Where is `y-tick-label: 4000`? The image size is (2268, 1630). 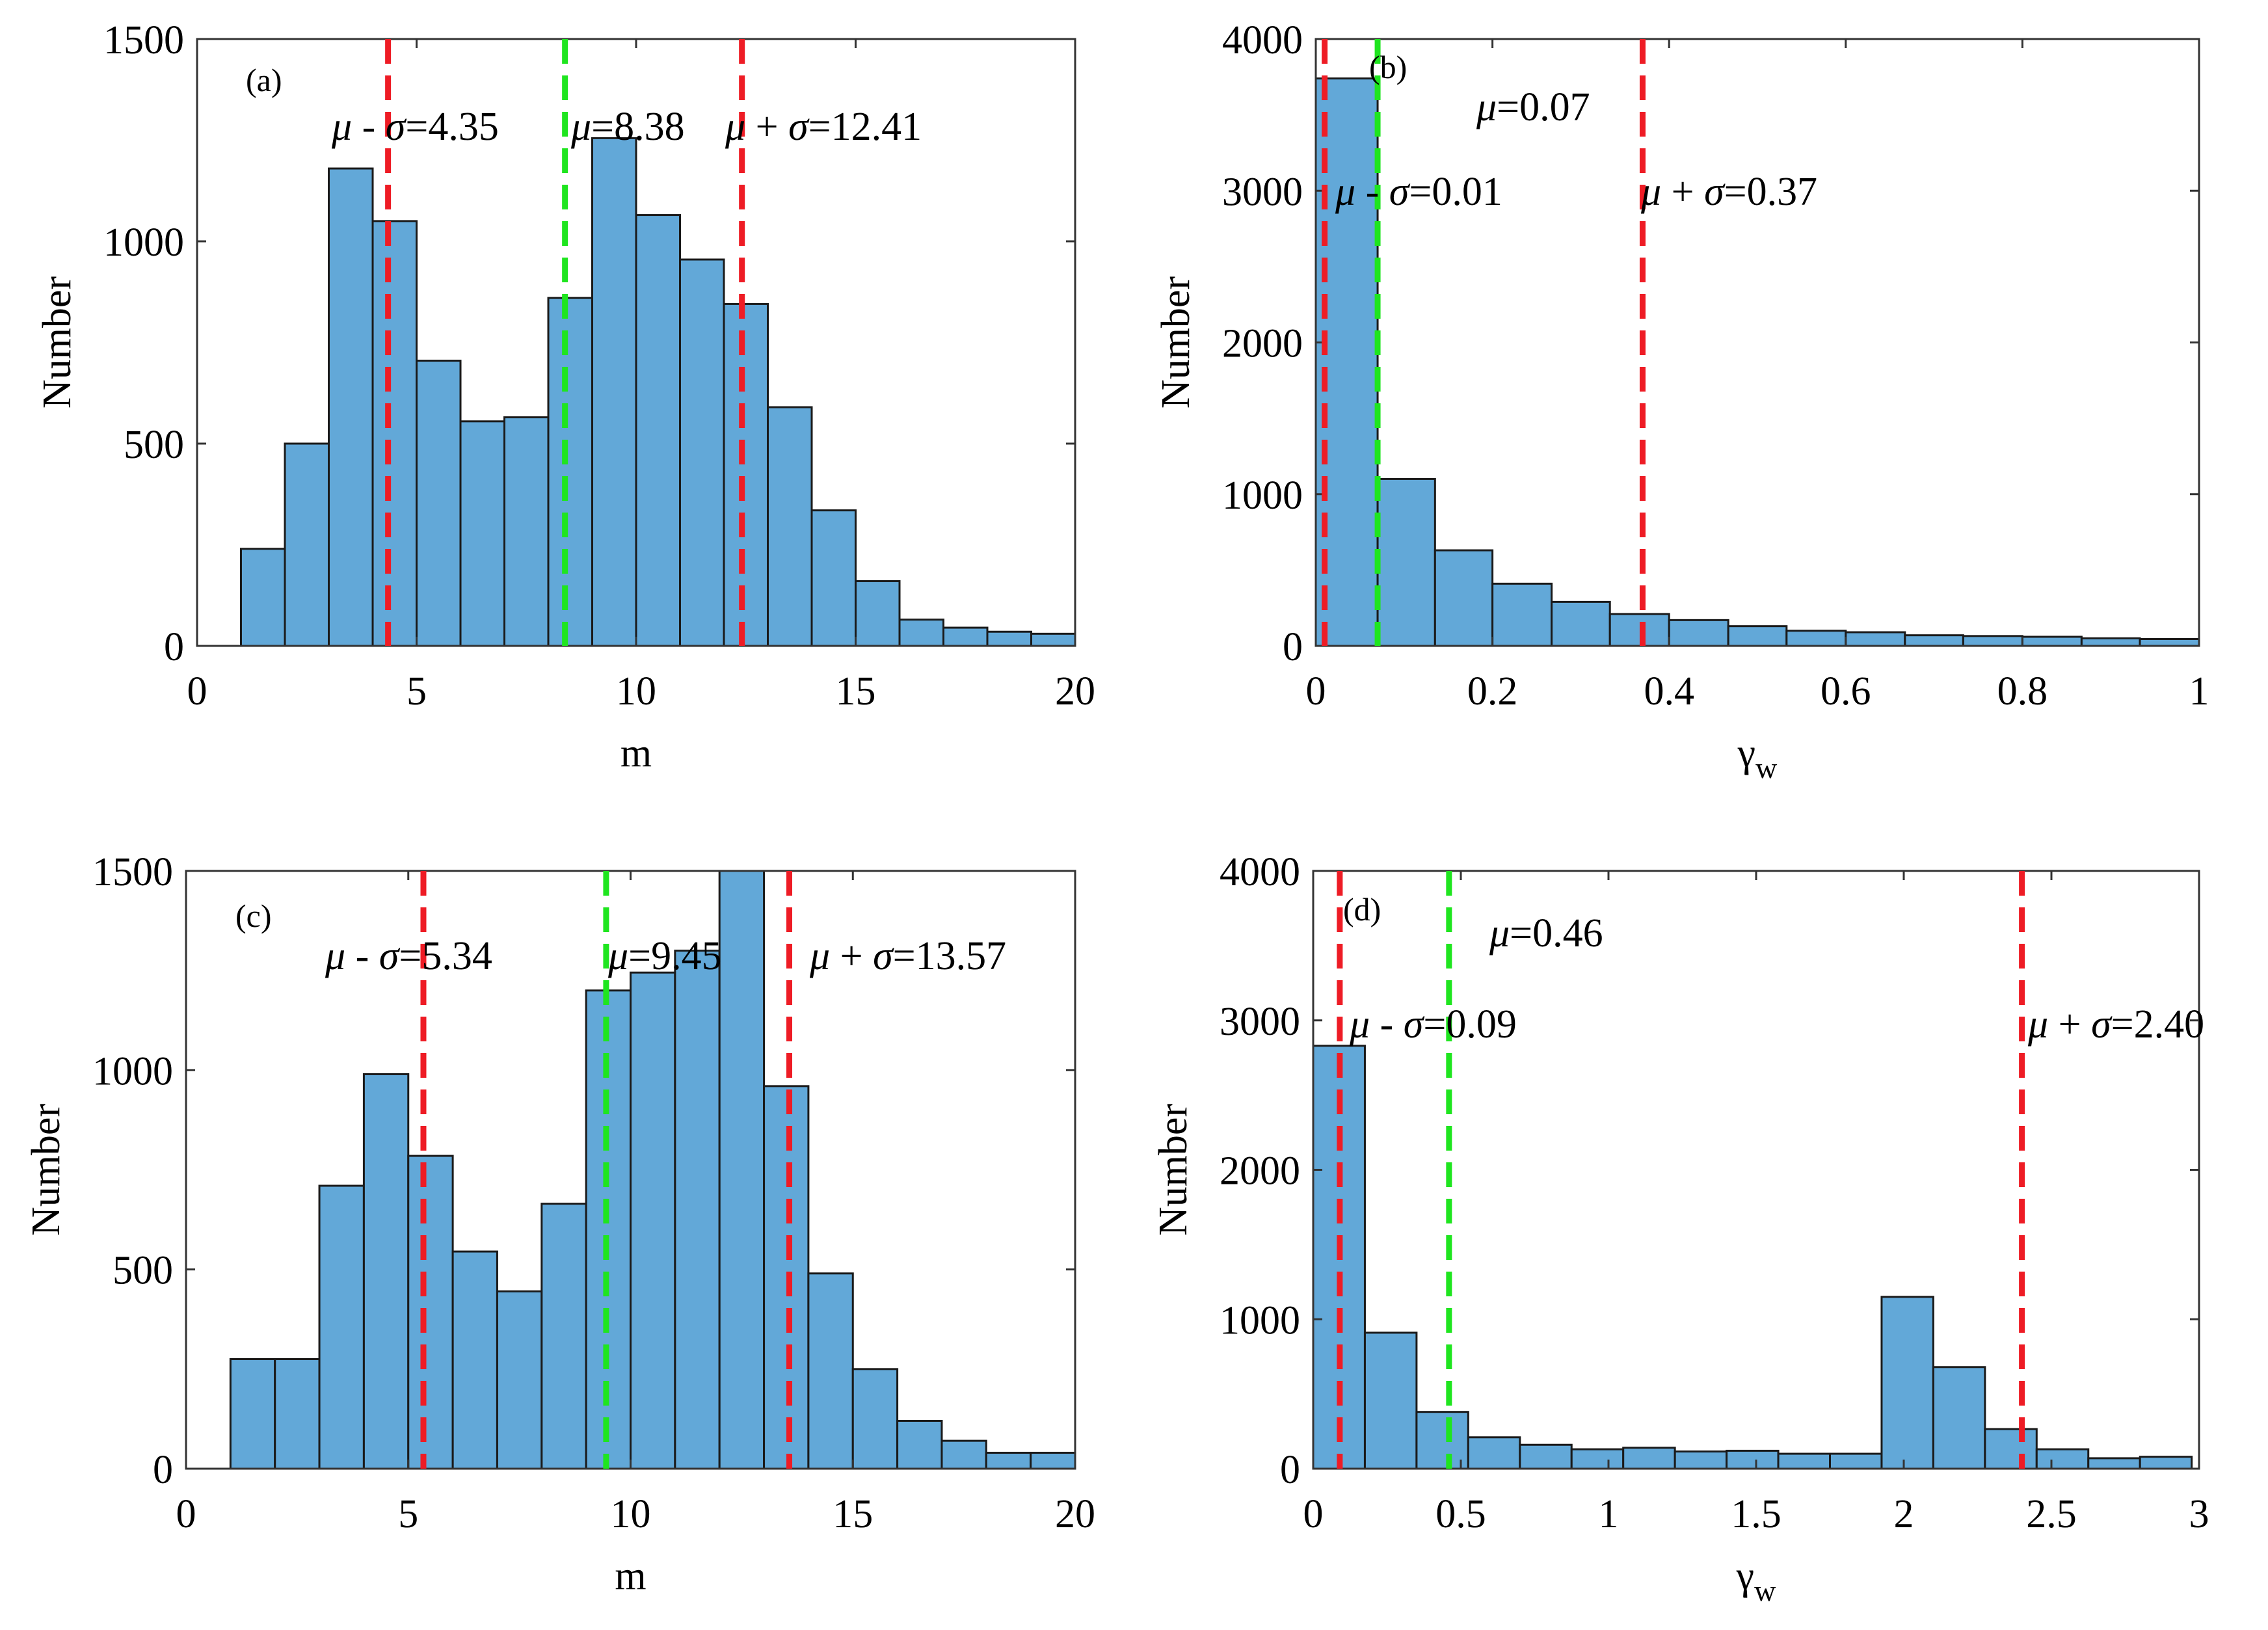 y-tick-label: 4000 is located at coordinates (1260, 872).